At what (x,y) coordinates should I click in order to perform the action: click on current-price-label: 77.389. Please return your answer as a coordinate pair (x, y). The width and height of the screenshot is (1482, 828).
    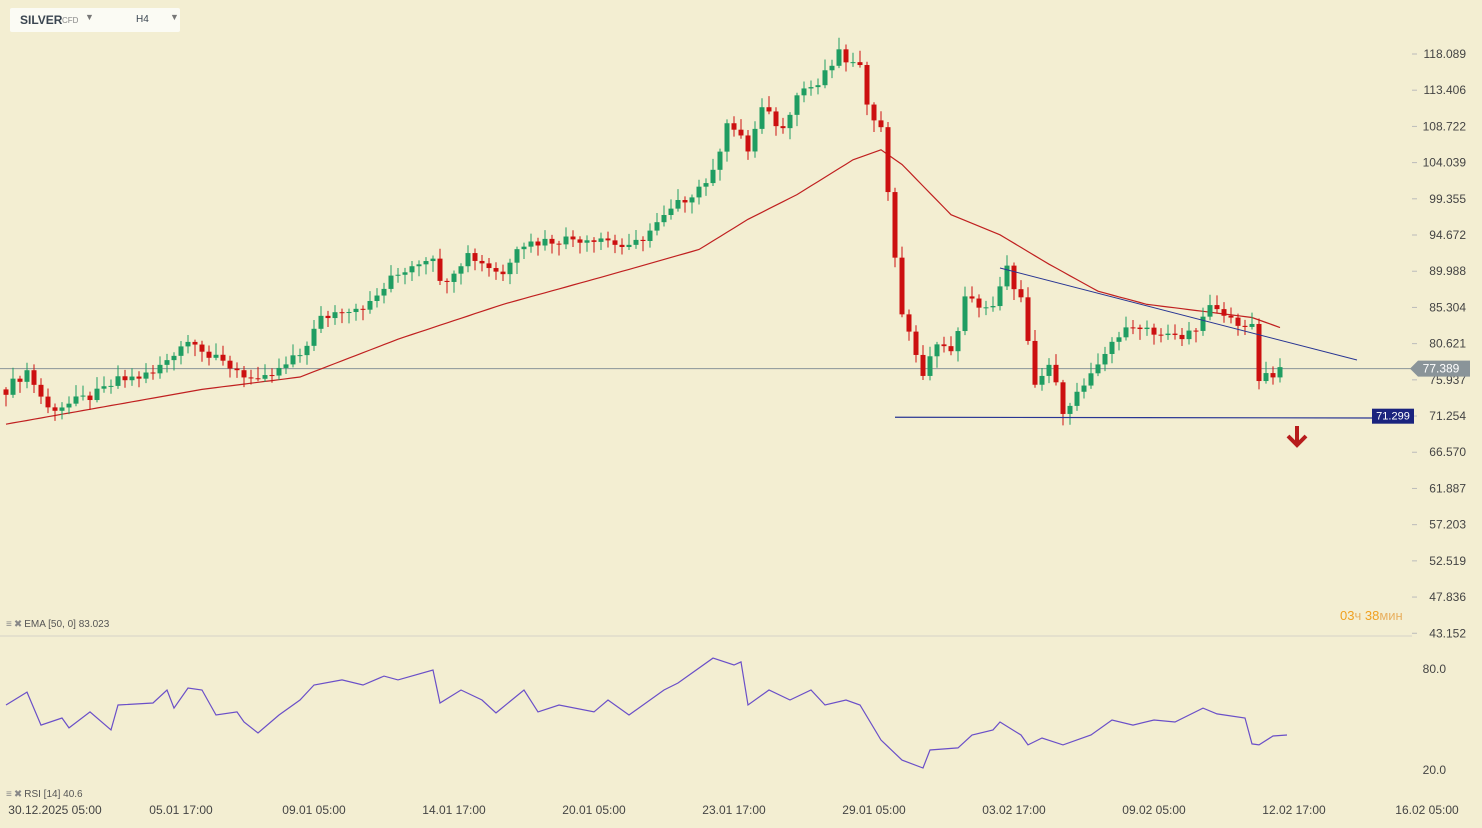
    Looking at the image, I should click on (1441, 369).